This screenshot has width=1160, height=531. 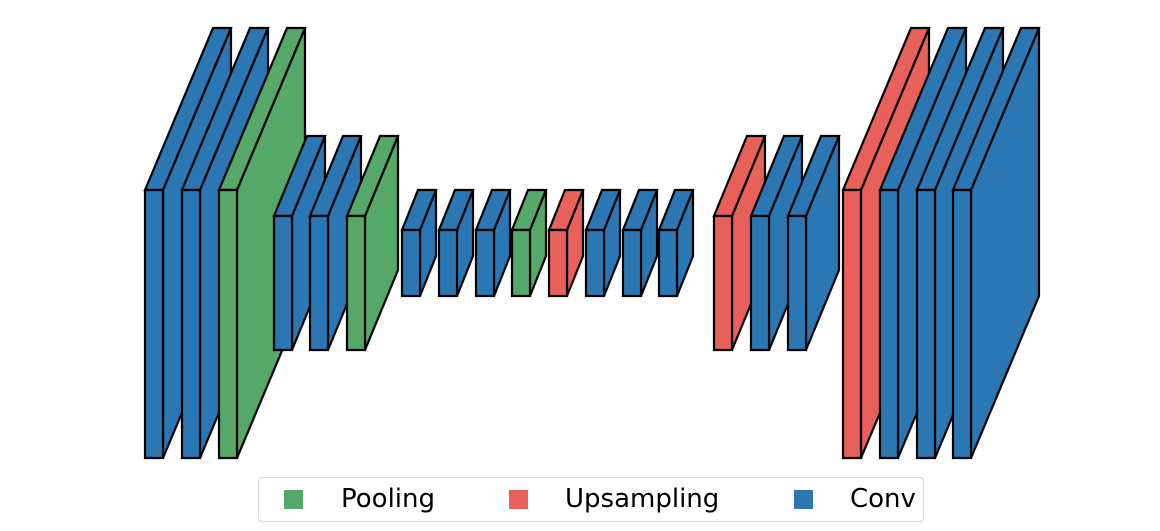 What do you see at coordinates (642, 499) in the screenshot?
I see `upsampling-legend-label: Upsampling` at bounding box center [642, 499].